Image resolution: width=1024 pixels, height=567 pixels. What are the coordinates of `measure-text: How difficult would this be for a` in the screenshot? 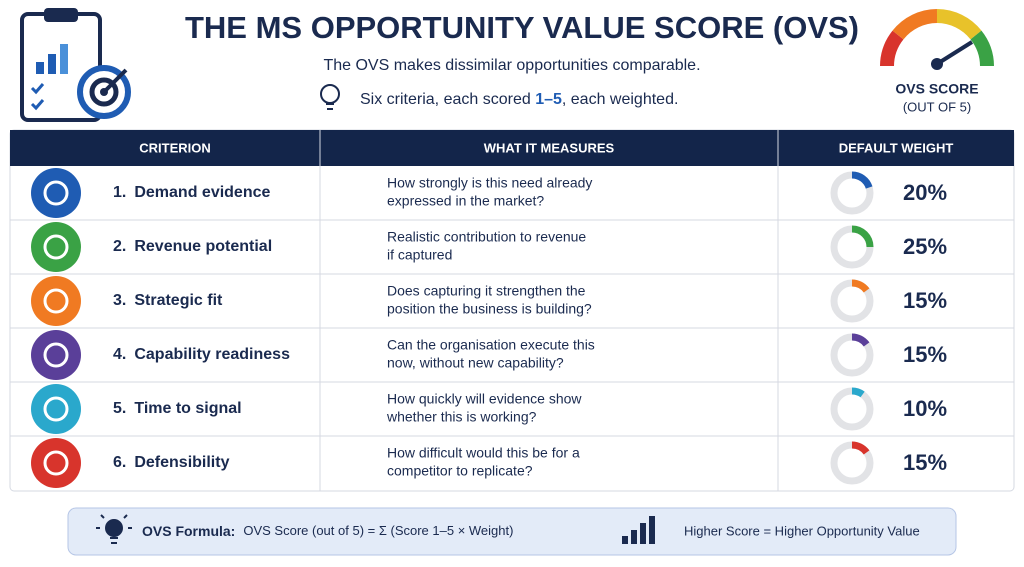 It's located at (483, 453).